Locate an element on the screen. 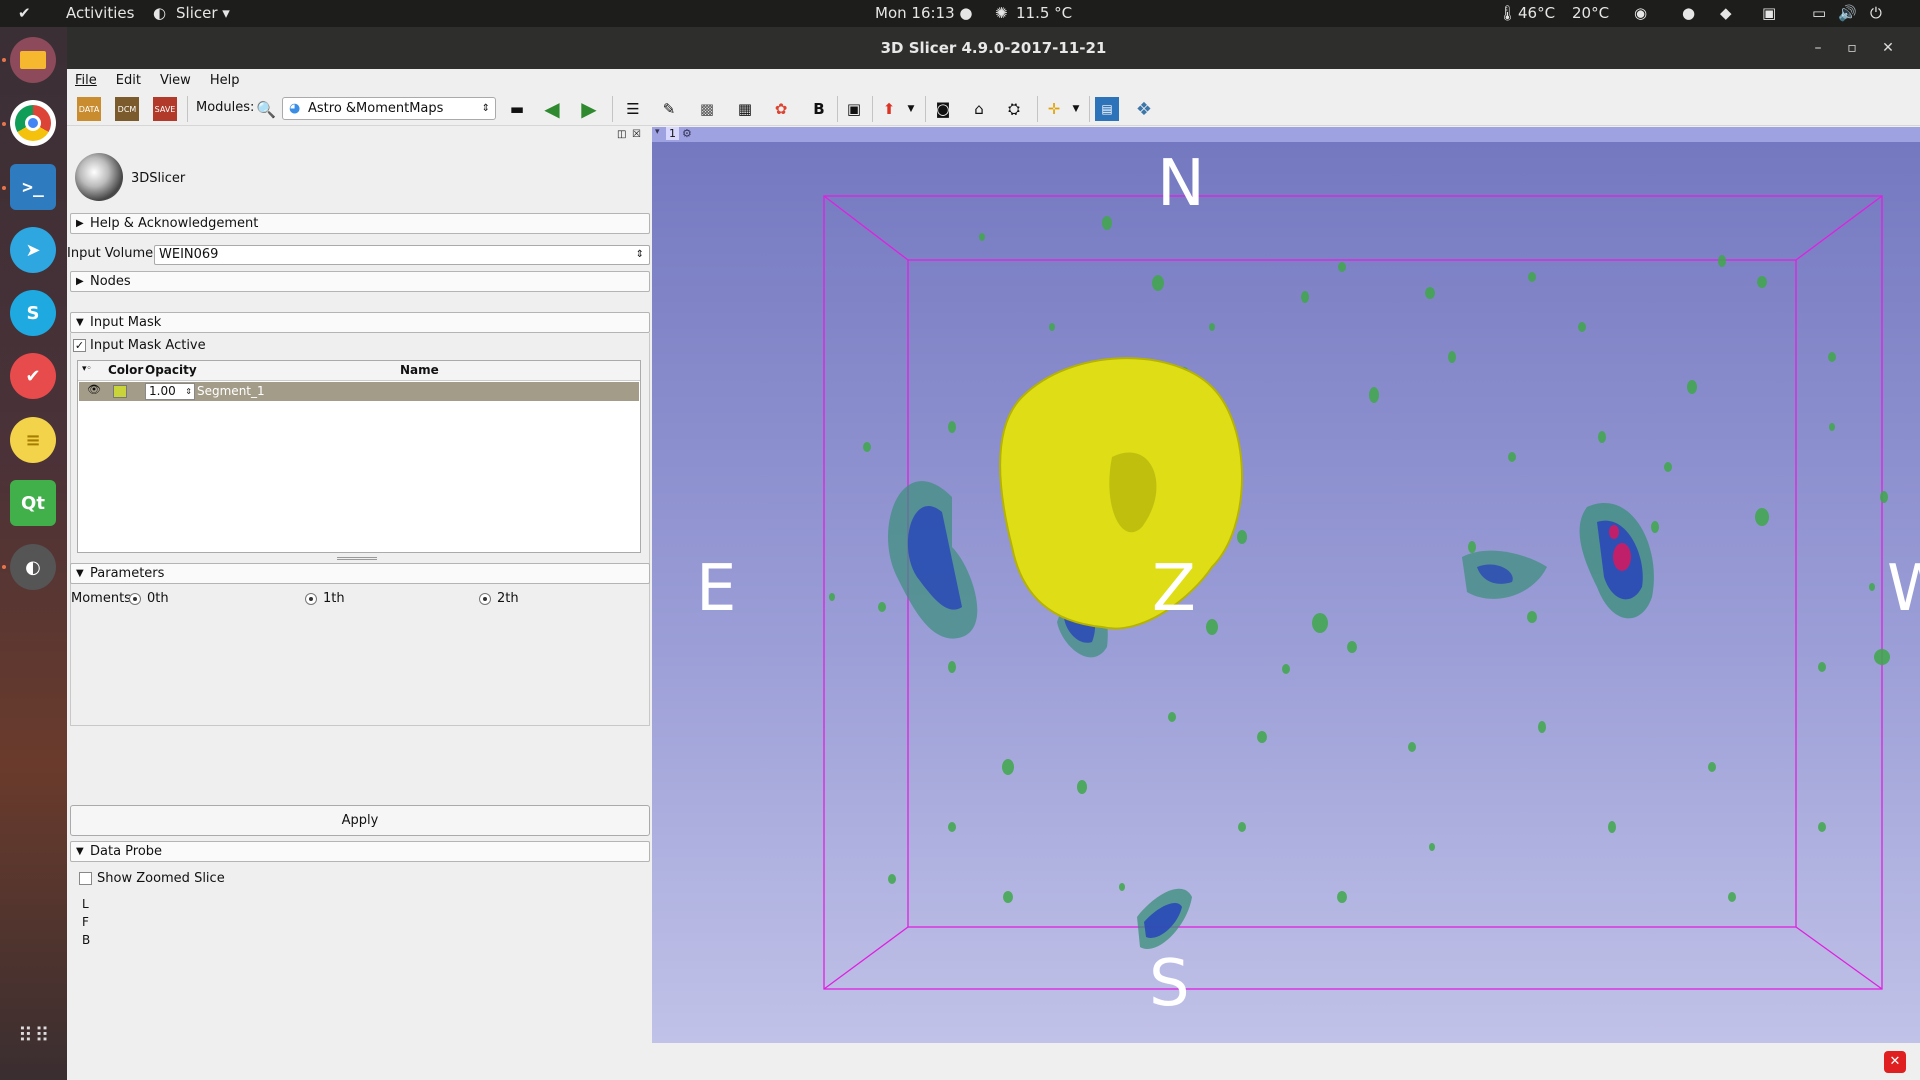  monitor-icon: ▭ is located at coordinates (1819, 13).